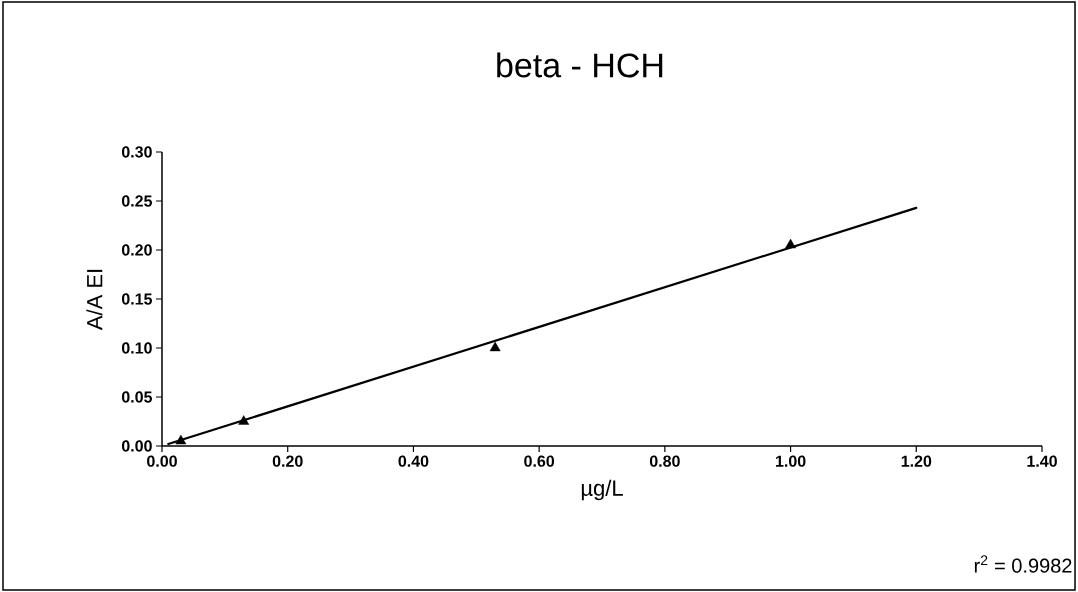 The height and width of the screenshot is (592, 1078). I want to click on x-tick-label: 0.60, so click(539, 461).